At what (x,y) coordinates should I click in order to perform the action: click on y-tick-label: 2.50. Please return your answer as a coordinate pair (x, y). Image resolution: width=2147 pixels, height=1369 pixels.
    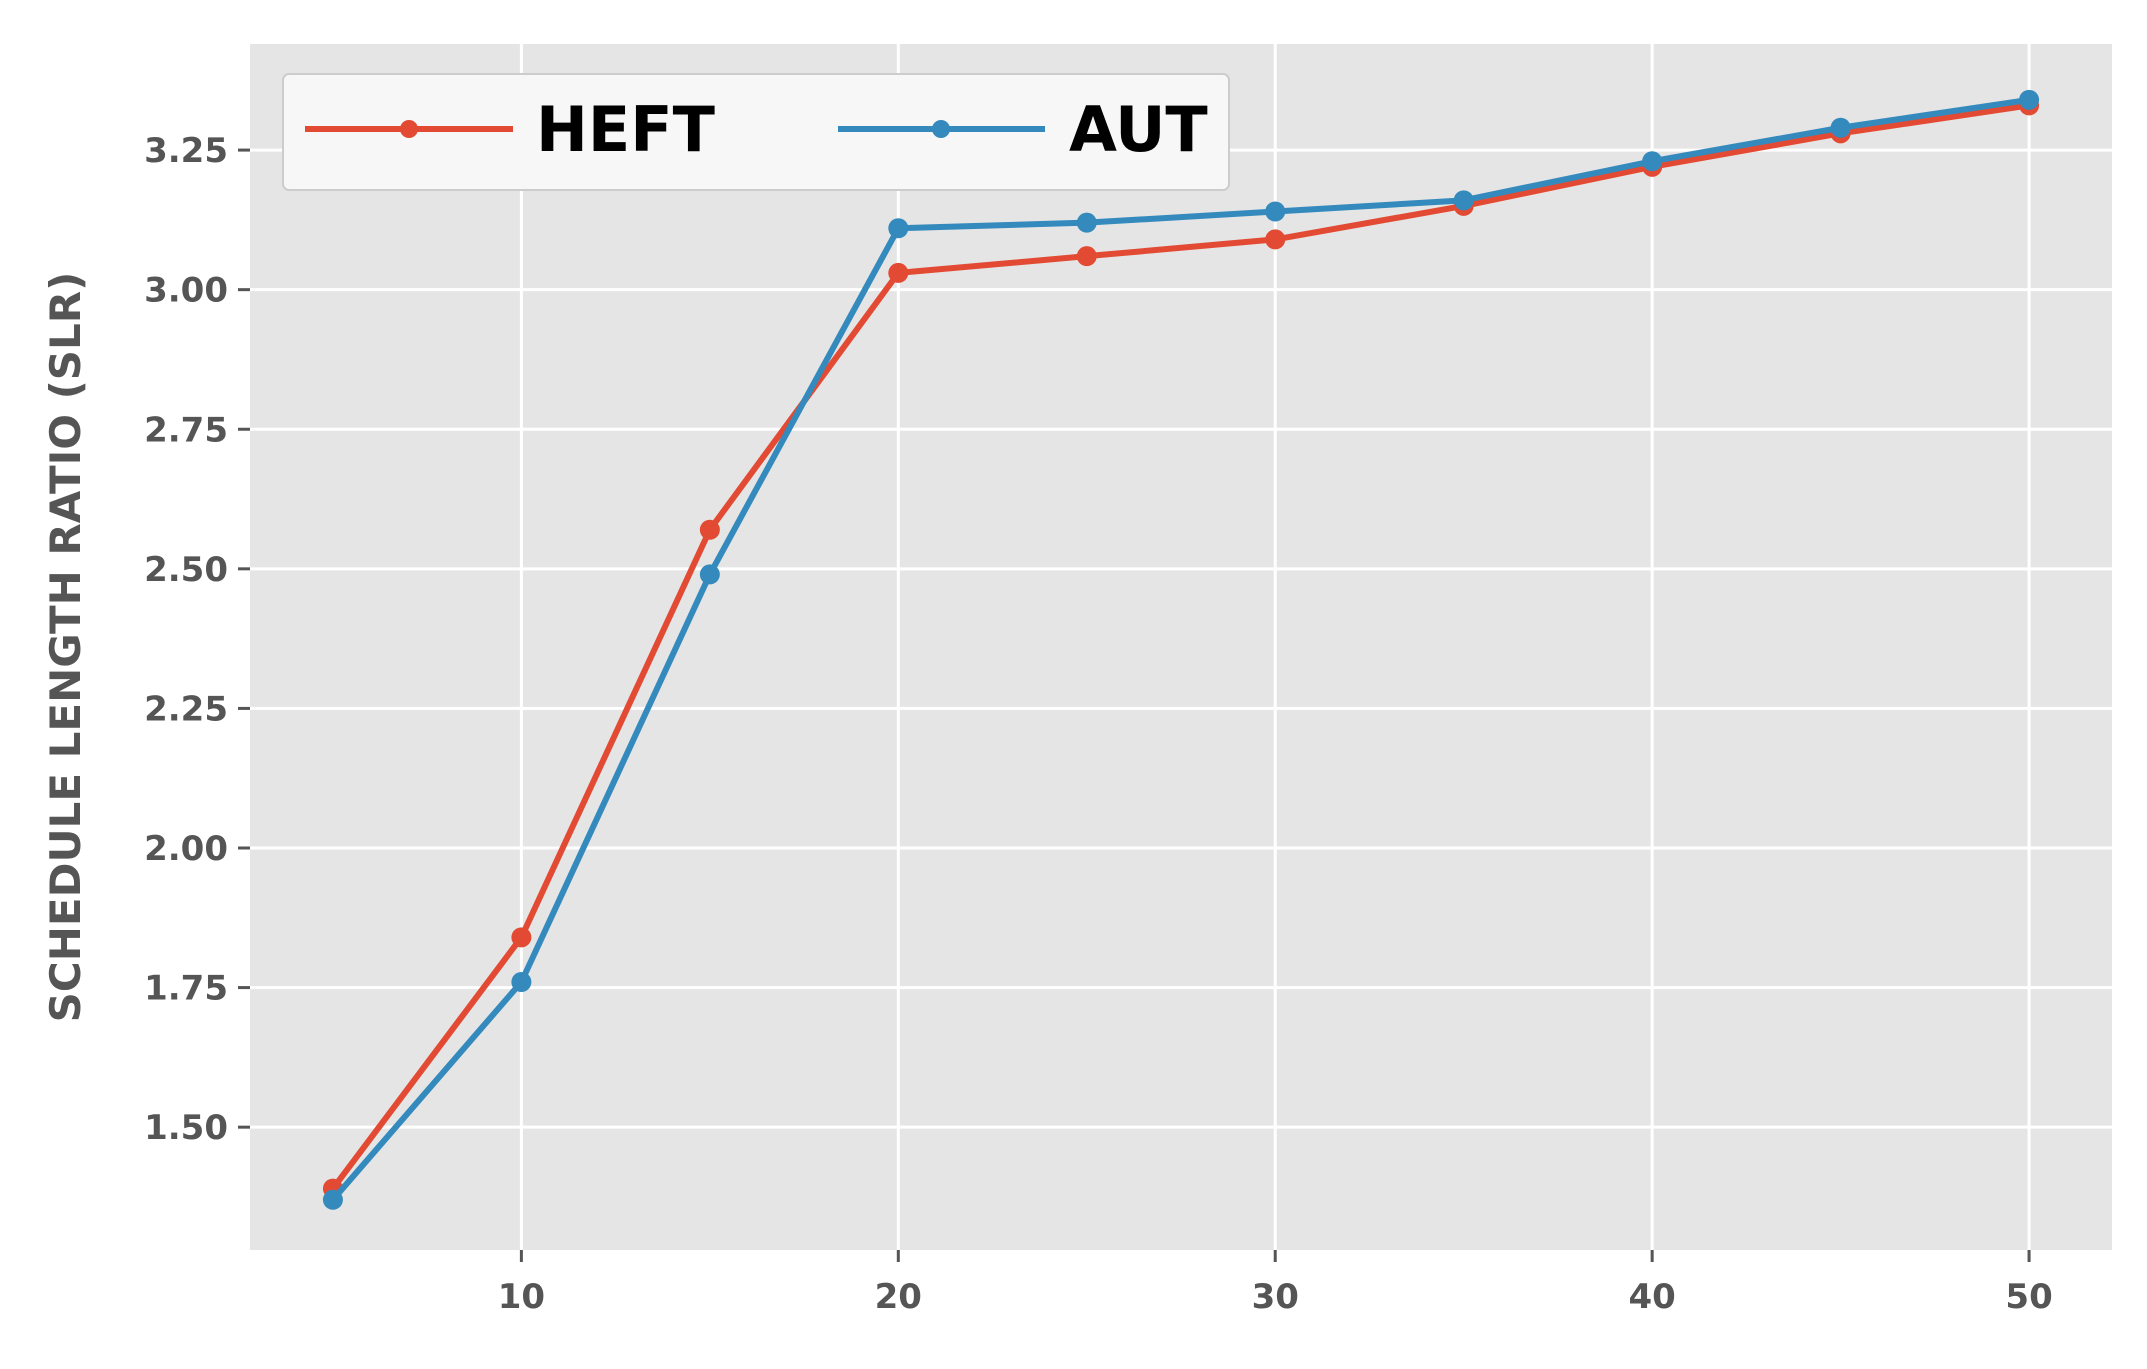
    Looking at the image, I should click on (186, 570).